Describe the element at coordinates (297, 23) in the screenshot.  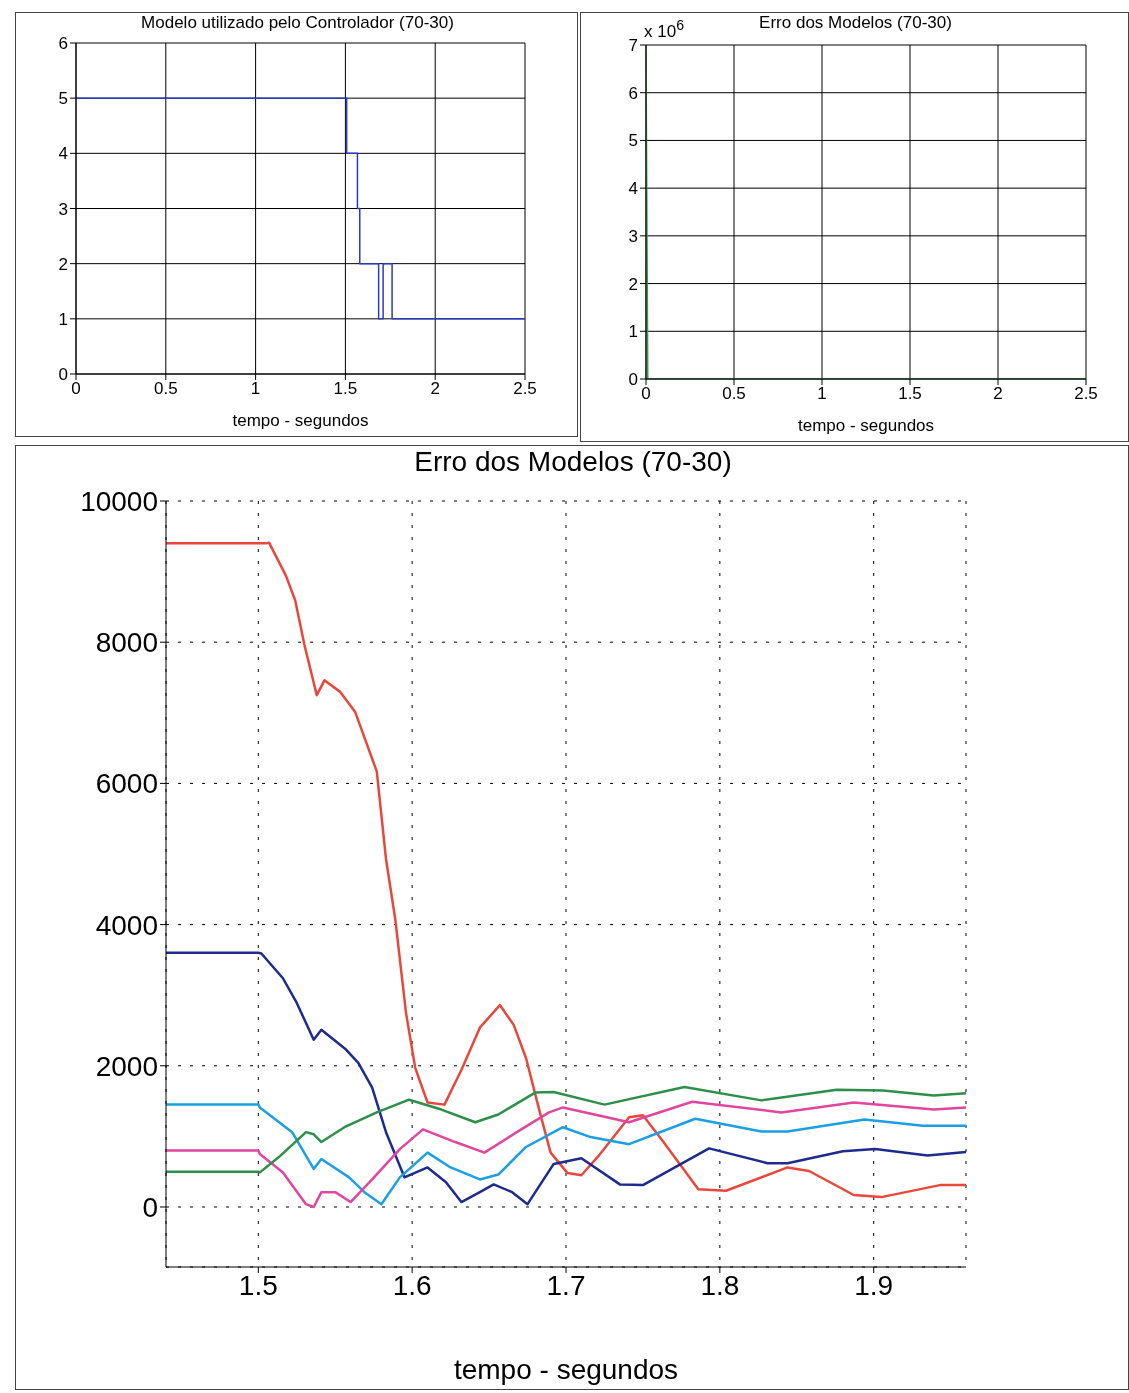
I see `chart-title: Modelo utilizado pelo Controlador (70-30)` at that location.